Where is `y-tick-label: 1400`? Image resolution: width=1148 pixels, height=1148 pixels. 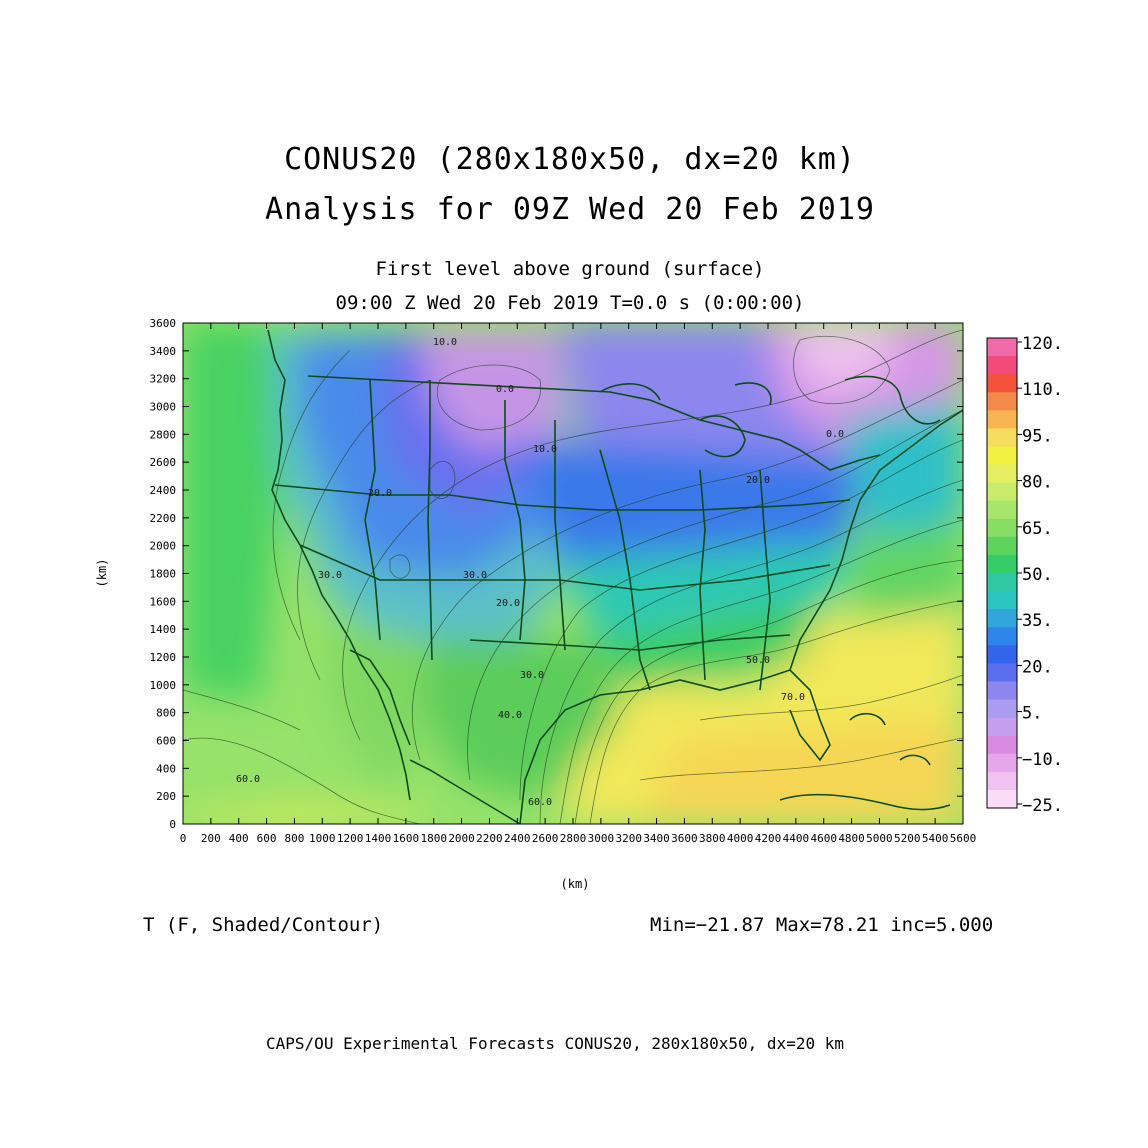
y-tick-label: 1400 is located at coordinates (163, 629).